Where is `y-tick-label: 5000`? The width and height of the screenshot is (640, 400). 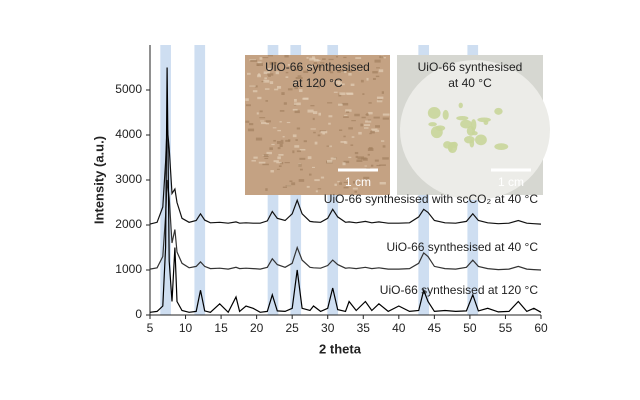
y-tick-label: 5000 is located at coordinates (128, 89).